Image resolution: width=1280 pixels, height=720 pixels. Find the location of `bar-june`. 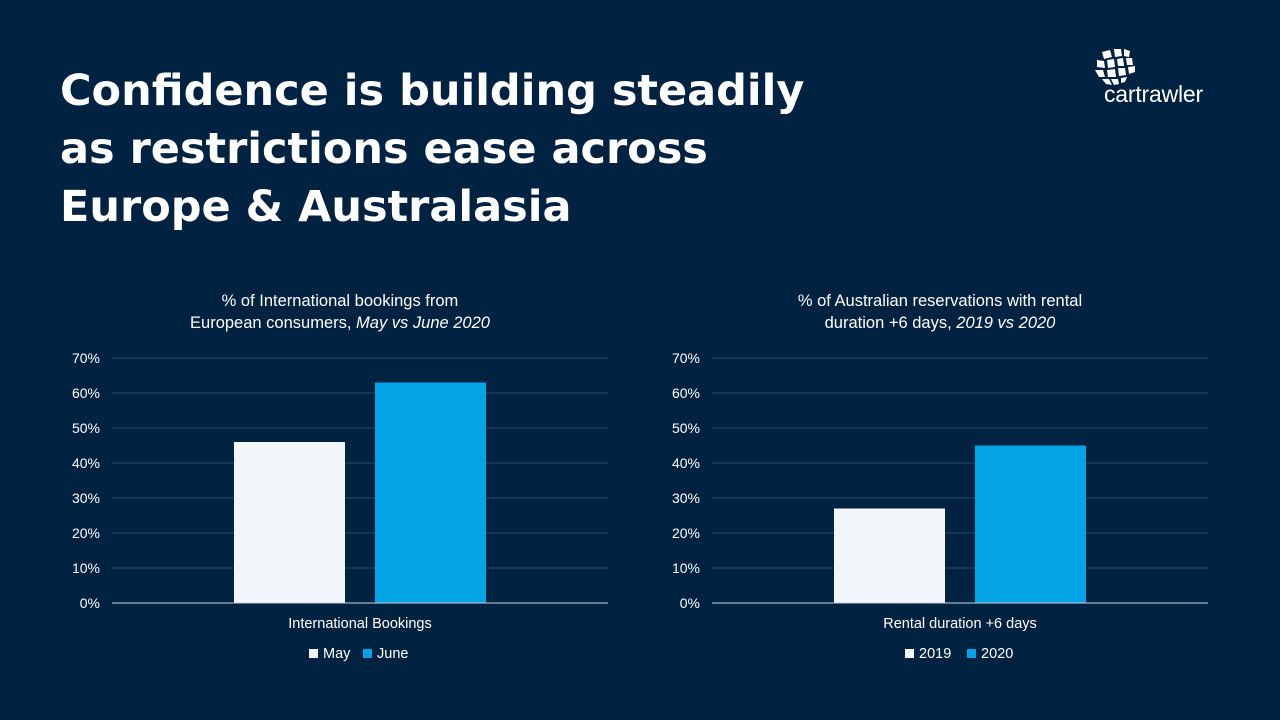

bar-june is located at coordinates (430, 492).